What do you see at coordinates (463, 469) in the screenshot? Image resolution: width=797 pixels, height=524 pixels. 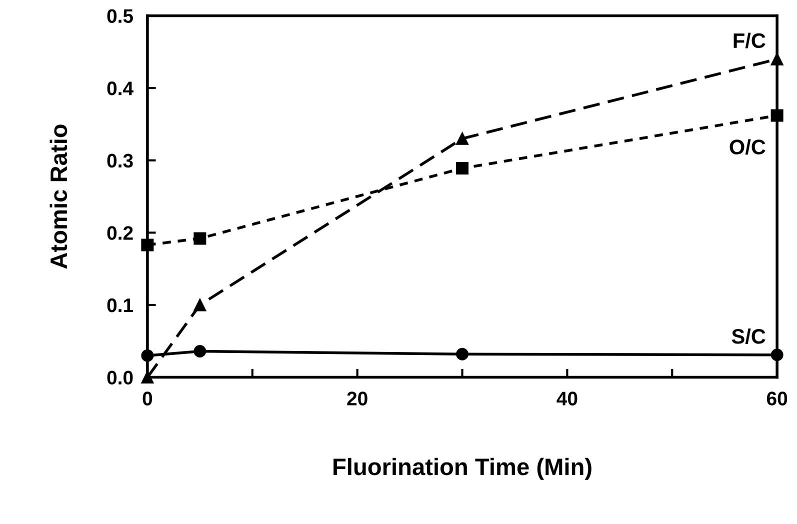 I see `x-axis-title: Fluorination Time (Min)` at bounding box center [463, 469].